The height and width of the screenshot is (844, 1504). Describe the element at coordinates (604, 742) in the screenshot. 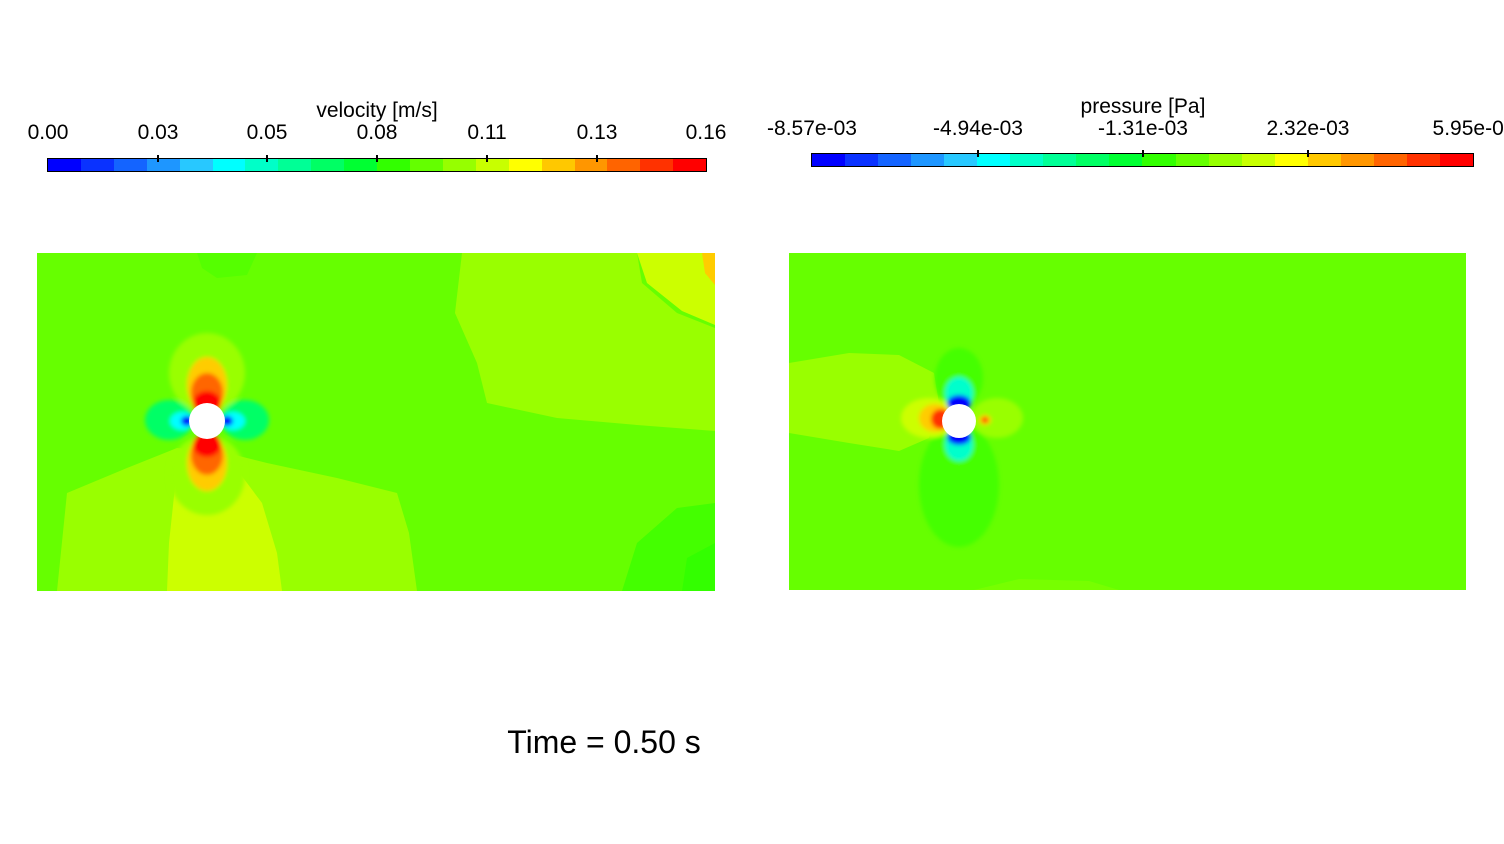

I see `time-label: Time = 0.50 s` at that location.